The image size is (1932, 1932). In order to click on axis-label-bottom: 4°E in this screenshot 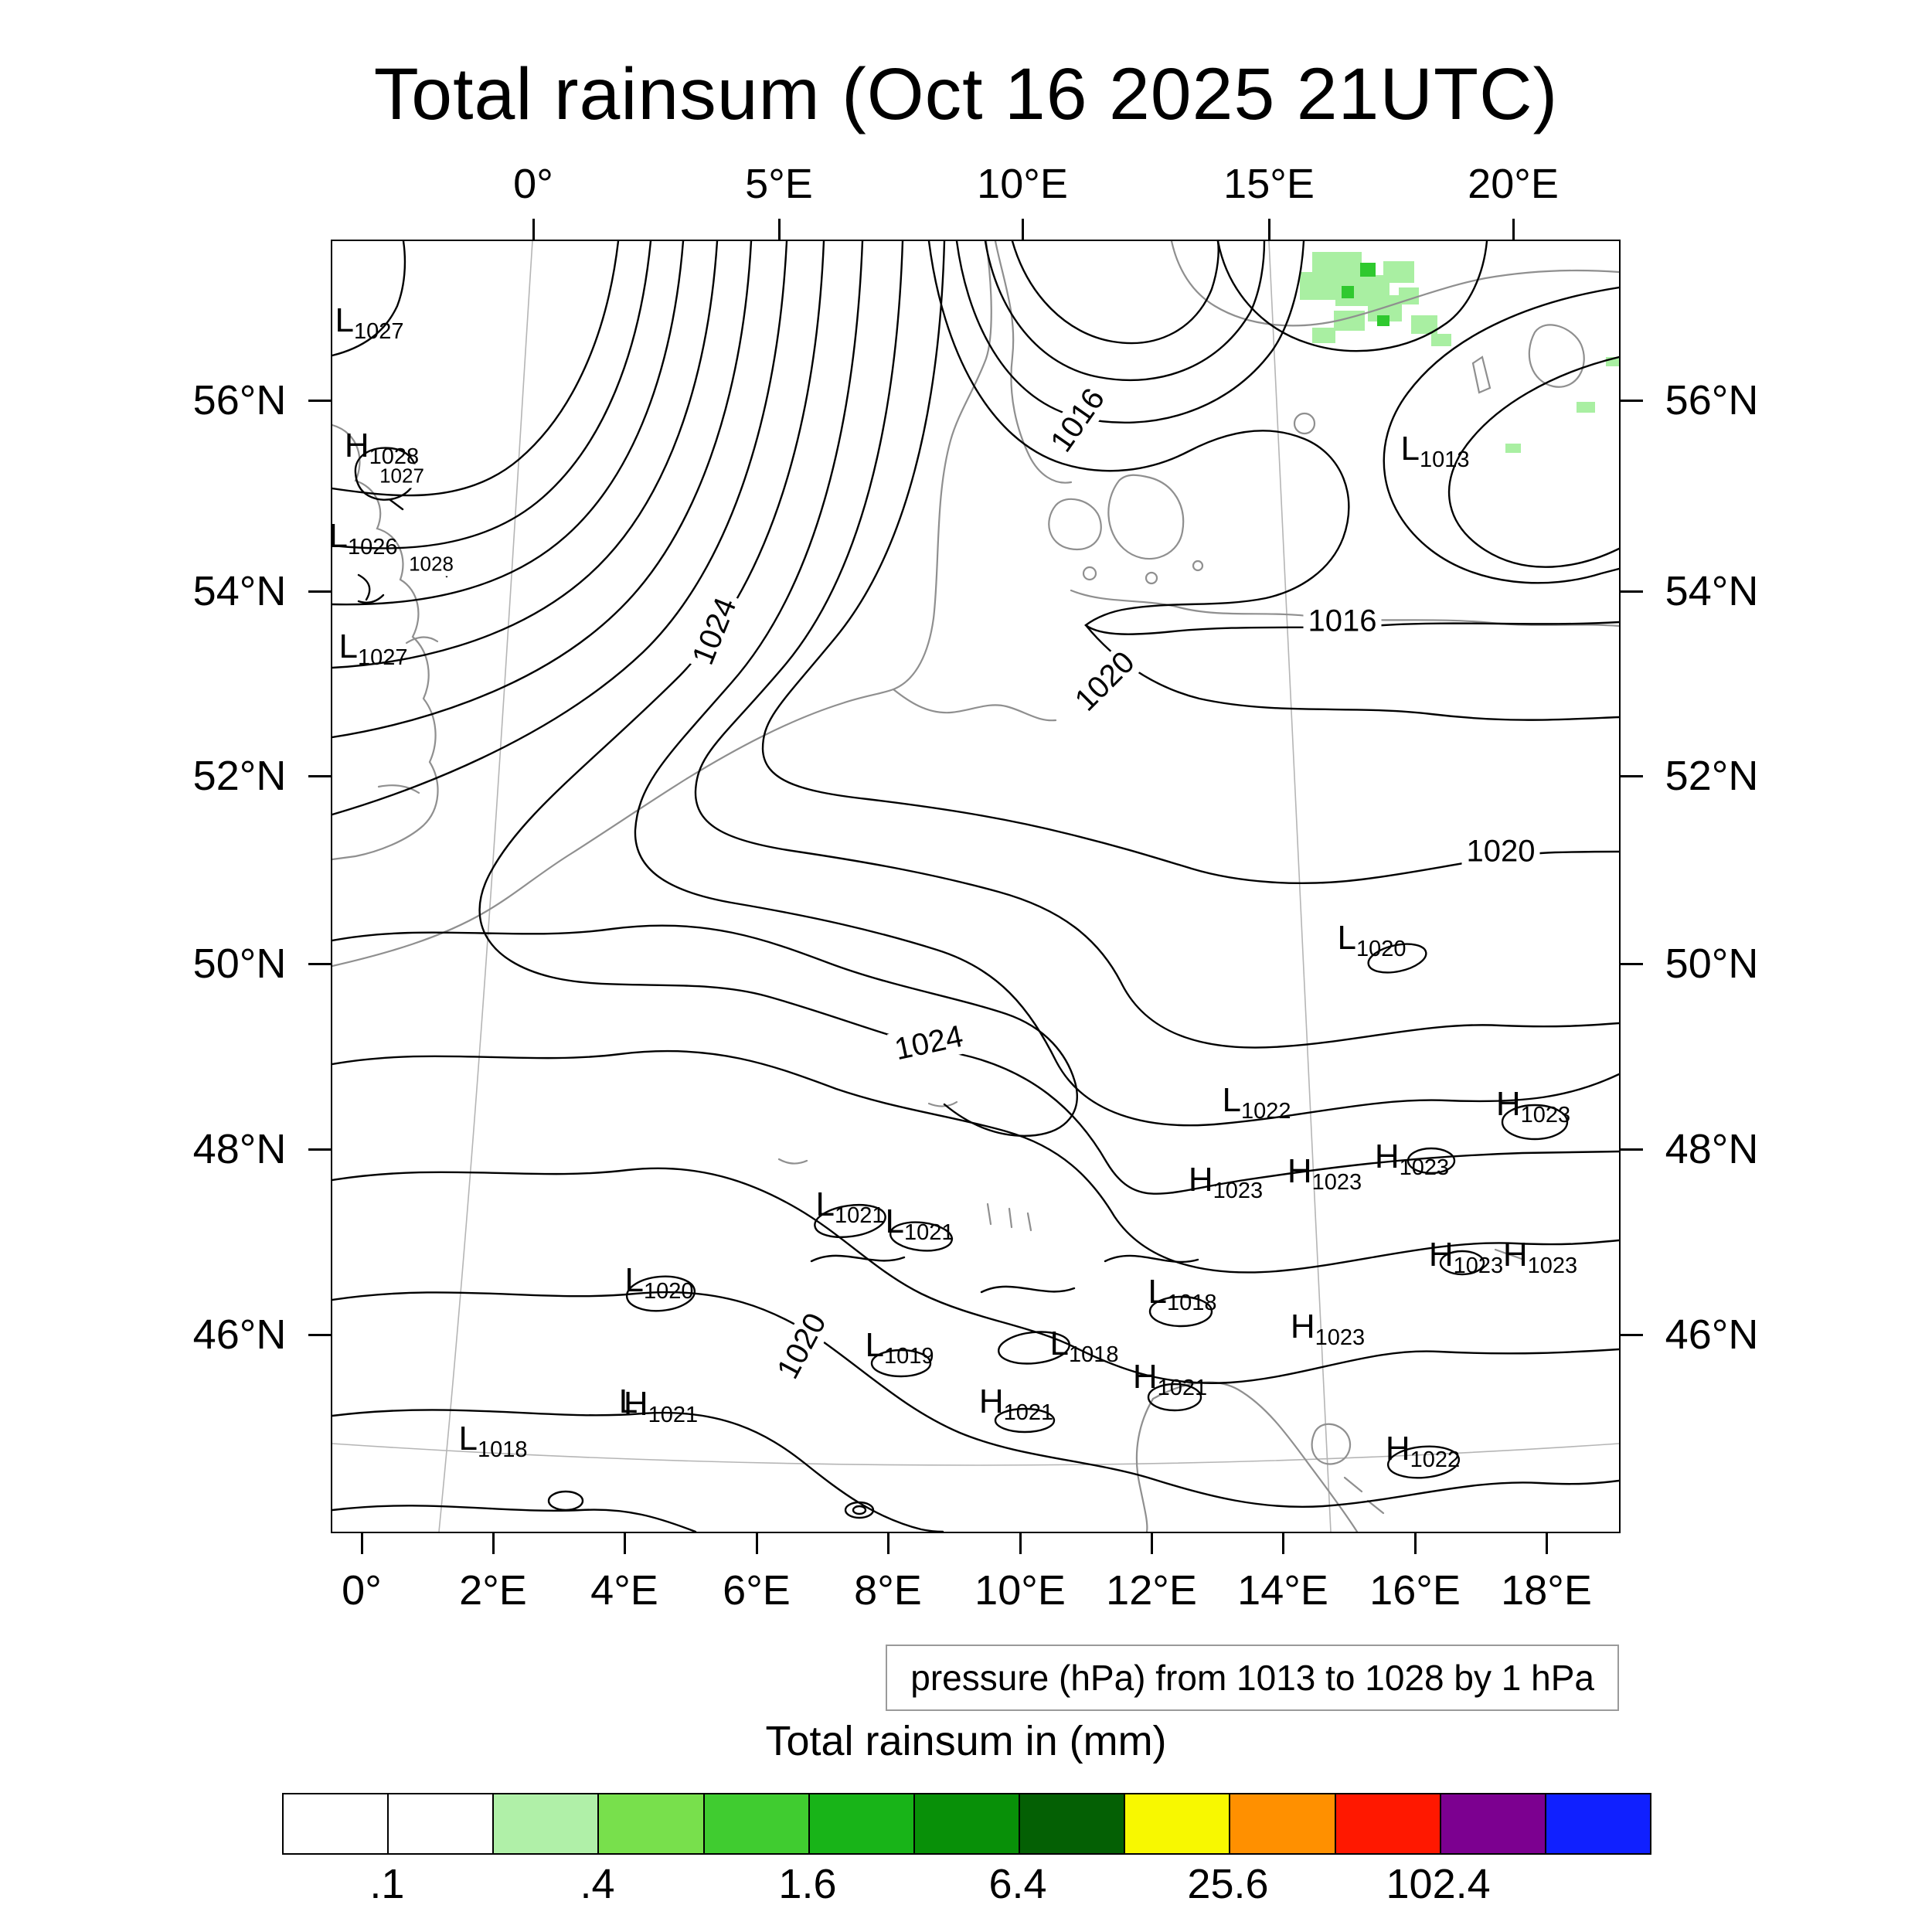, I will do `click(624, 1590)`.